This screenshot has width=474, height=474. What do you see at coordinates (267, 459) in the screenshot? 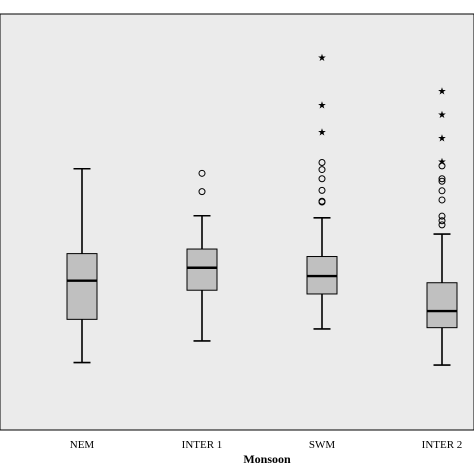
I see `x-axis-title: Monsoon` at bounding box center [267, 459].